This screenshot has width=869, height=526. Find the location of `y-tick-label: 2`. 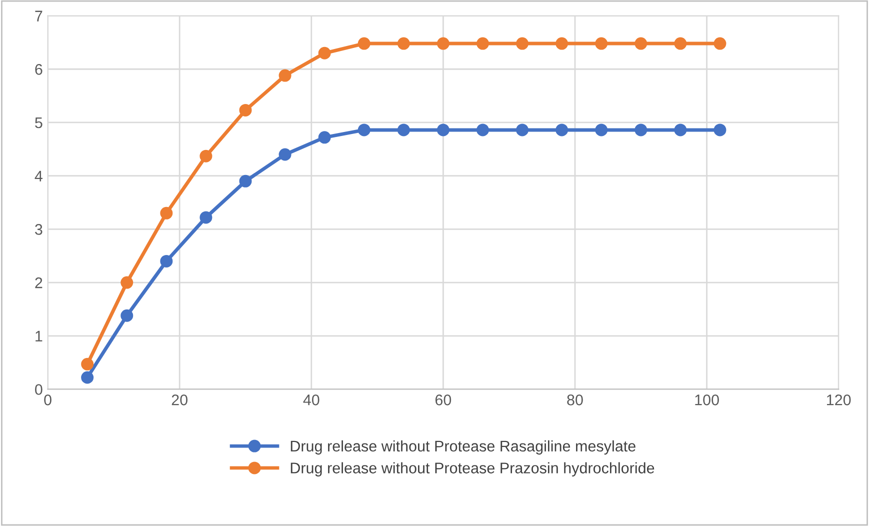

y-tick-label: 2 is located at coordinates (38, 282).